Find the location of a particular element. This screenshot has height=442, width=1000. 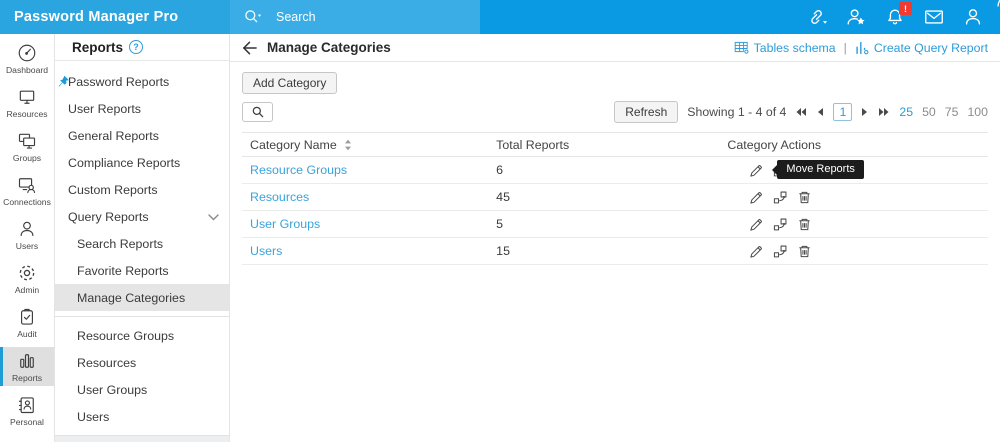

total-reports-value: 45 is located at coordinates (604, 197).